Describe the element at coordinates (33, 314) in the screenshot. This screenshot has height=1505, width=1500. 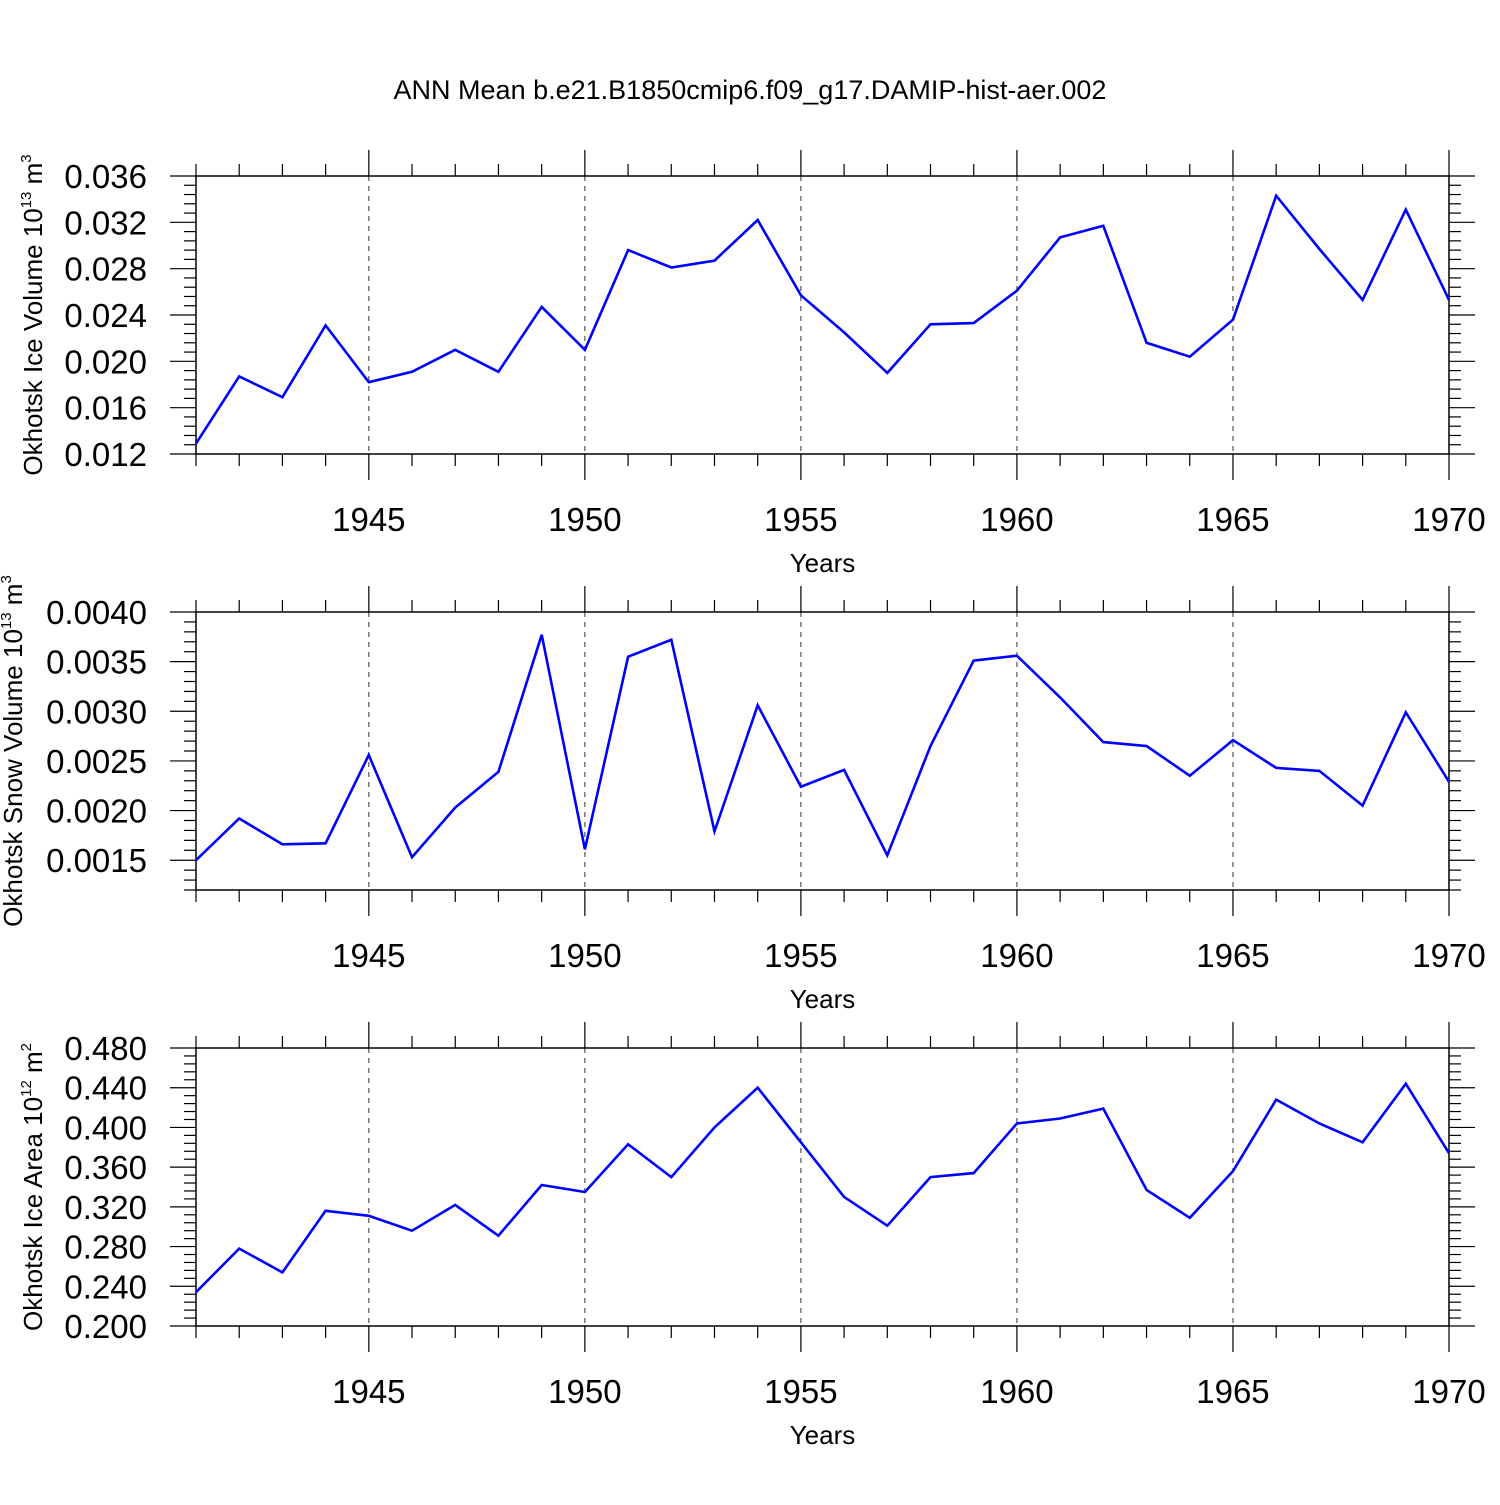
I see `y-axis-title: Okhotsk Ice Volume 1013 m3` at that location.